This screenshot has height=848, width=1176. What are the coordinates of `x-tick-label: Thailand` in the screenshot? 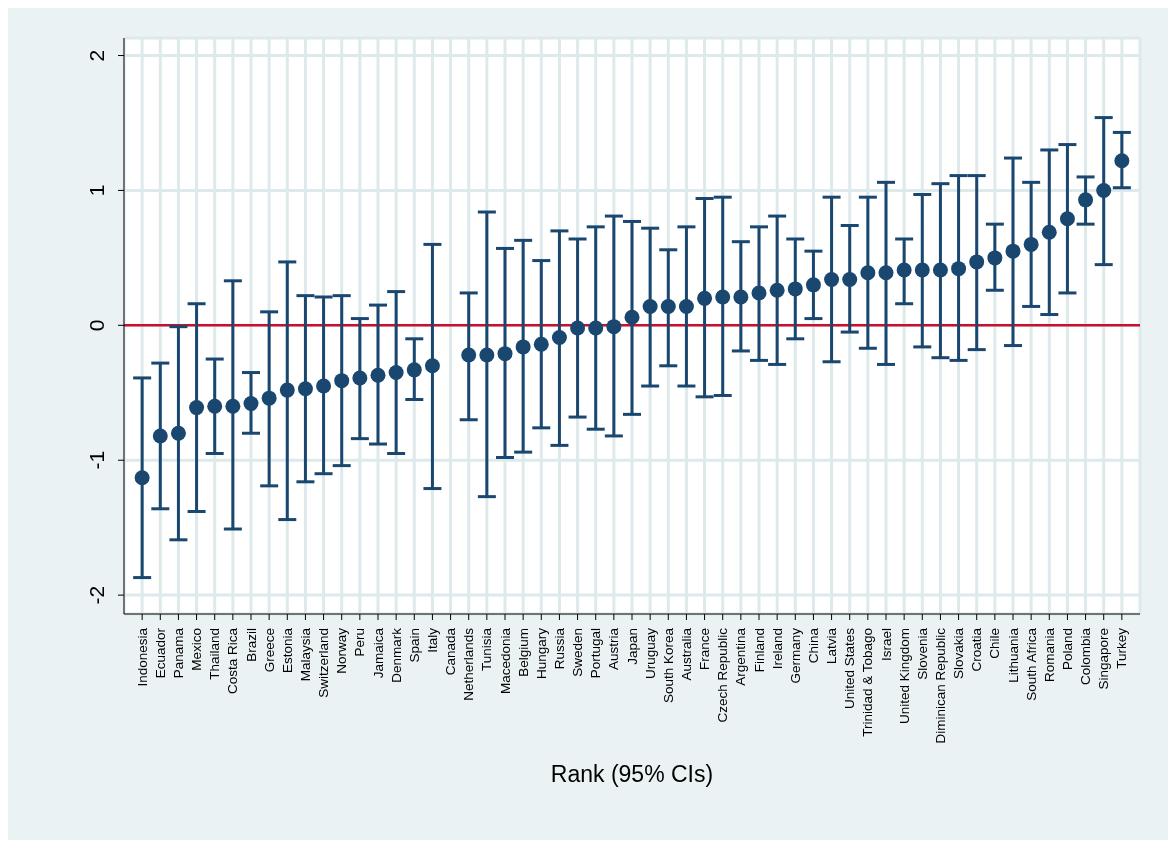 It's located at (215, 654).